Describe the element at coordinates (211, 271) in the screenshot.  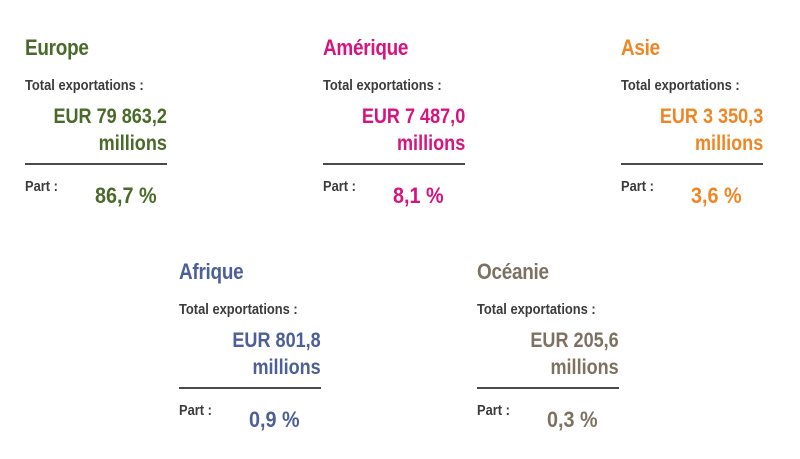
I see `region-name: Afrique` at that location.